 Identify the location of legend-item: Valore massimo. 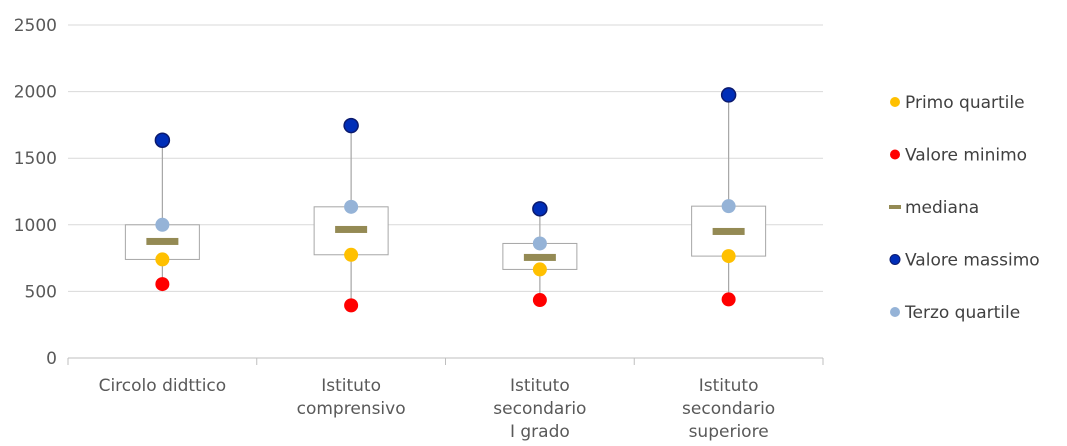
(964, 261).